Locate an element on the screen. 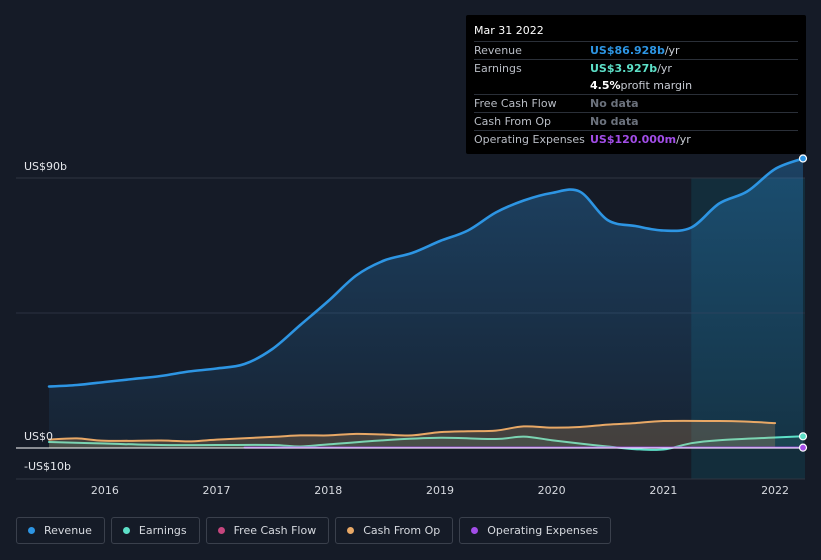 The height and width of the screenshot is (560, 821). x-tick-label: 2020 is located at coordinates (552, 490).